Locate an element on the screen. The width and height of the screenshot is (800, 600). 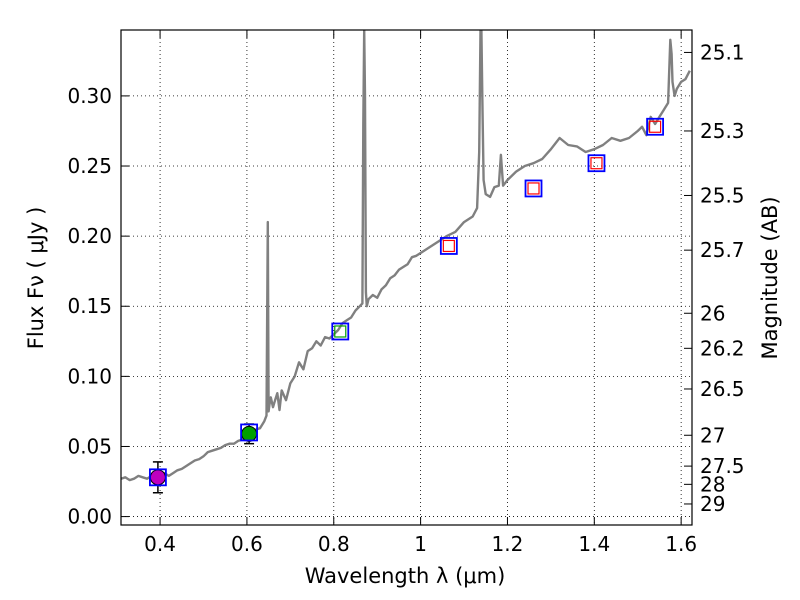
x-tick-label: 0.8 is located at coordinates (334, 544).